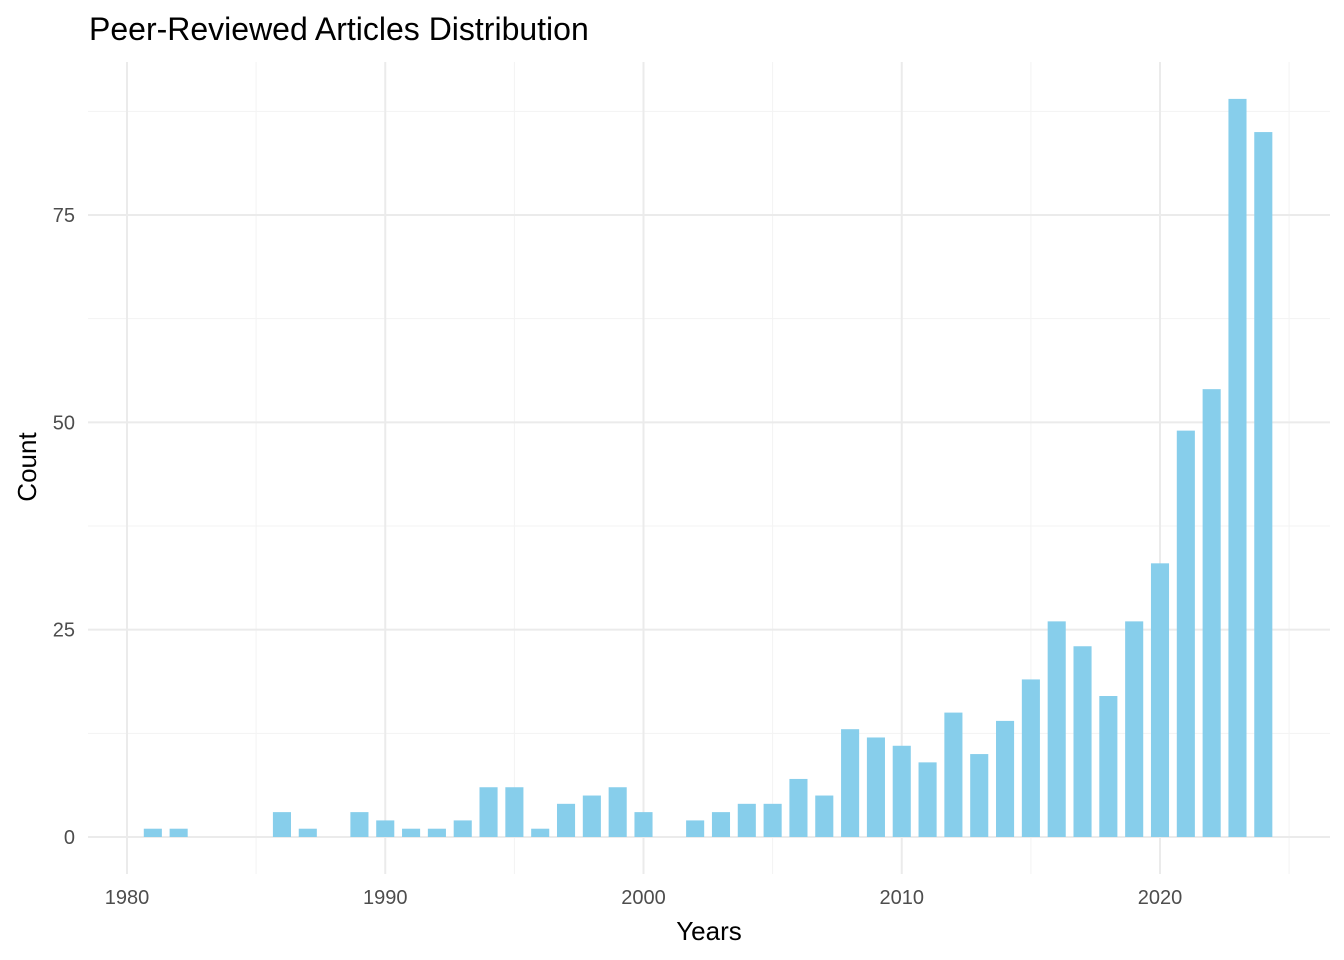 The height and width of the screenshot is (960, 1344). I want to click on bar-2002, so click(695, 828).